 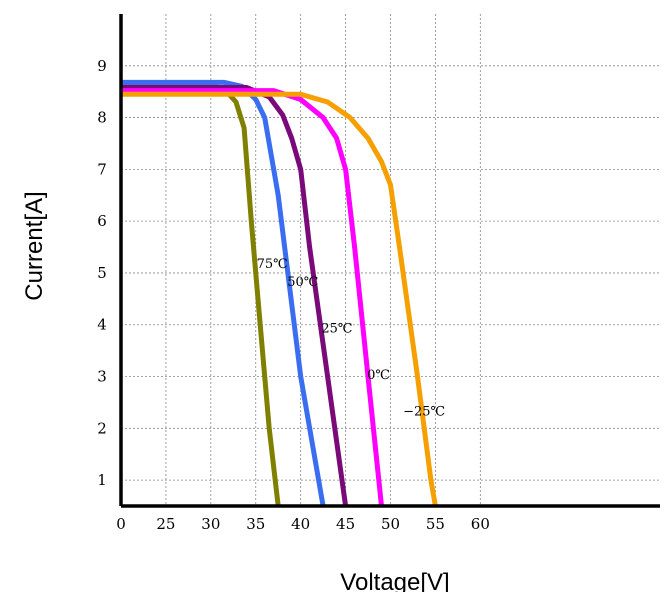 What do you see at coordinates (302, 282) in the screenshot?
I see `series-label: 50℃` at bounding box center [302, 282].